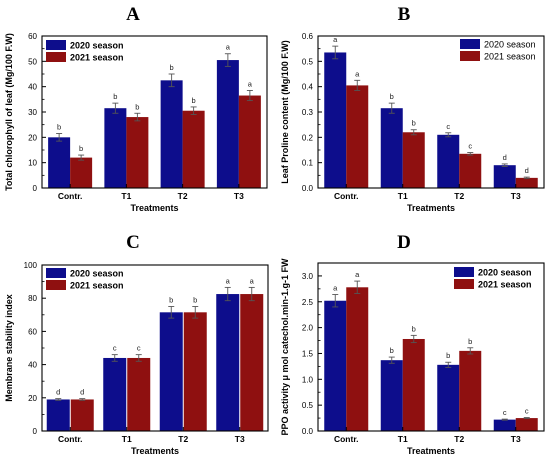  Describe the element at coordinates (308, 112) in the screenshot. I see `y-tick-label: 0.3` at that location.